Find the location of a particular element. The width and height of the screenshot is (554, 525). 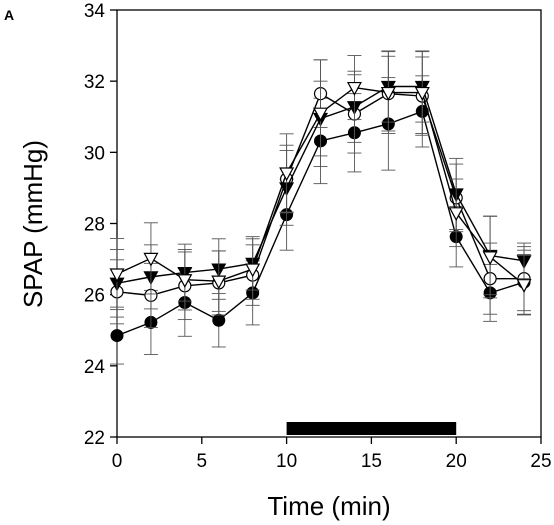

y-tick-label: 24 is located at coordinates (95, 367).